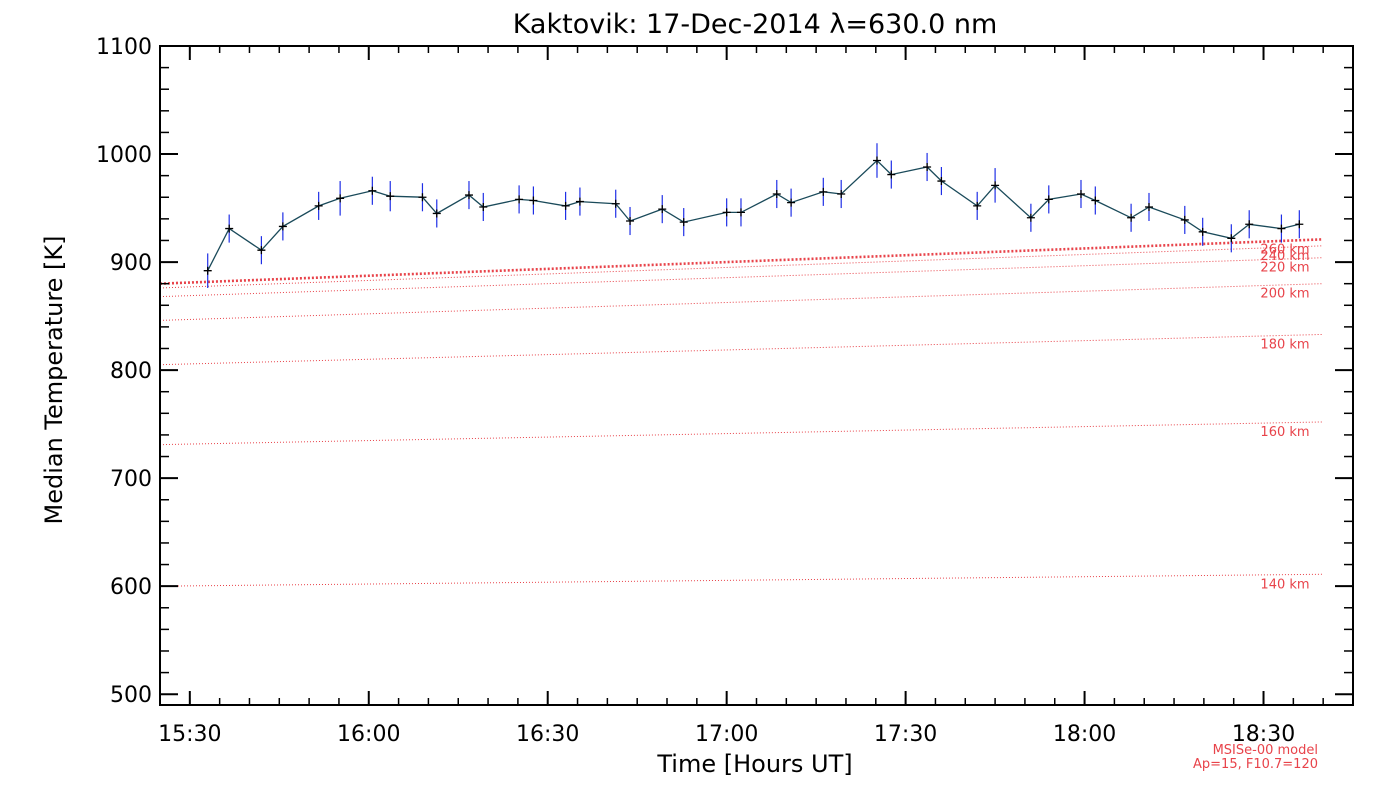 This screenshot has width=1400, height=800. I want to click on reference-line-label: 180 km, so click(1284, 344).